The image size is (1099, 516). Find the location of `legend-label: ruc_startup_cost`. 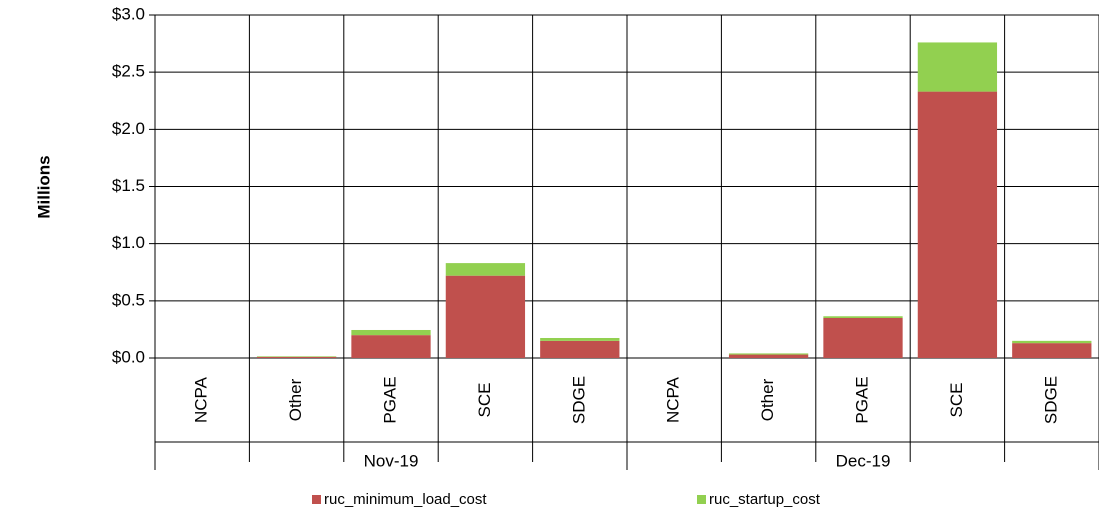

legend-label: ruc_startup_cost is located at coordinates (765, 499).